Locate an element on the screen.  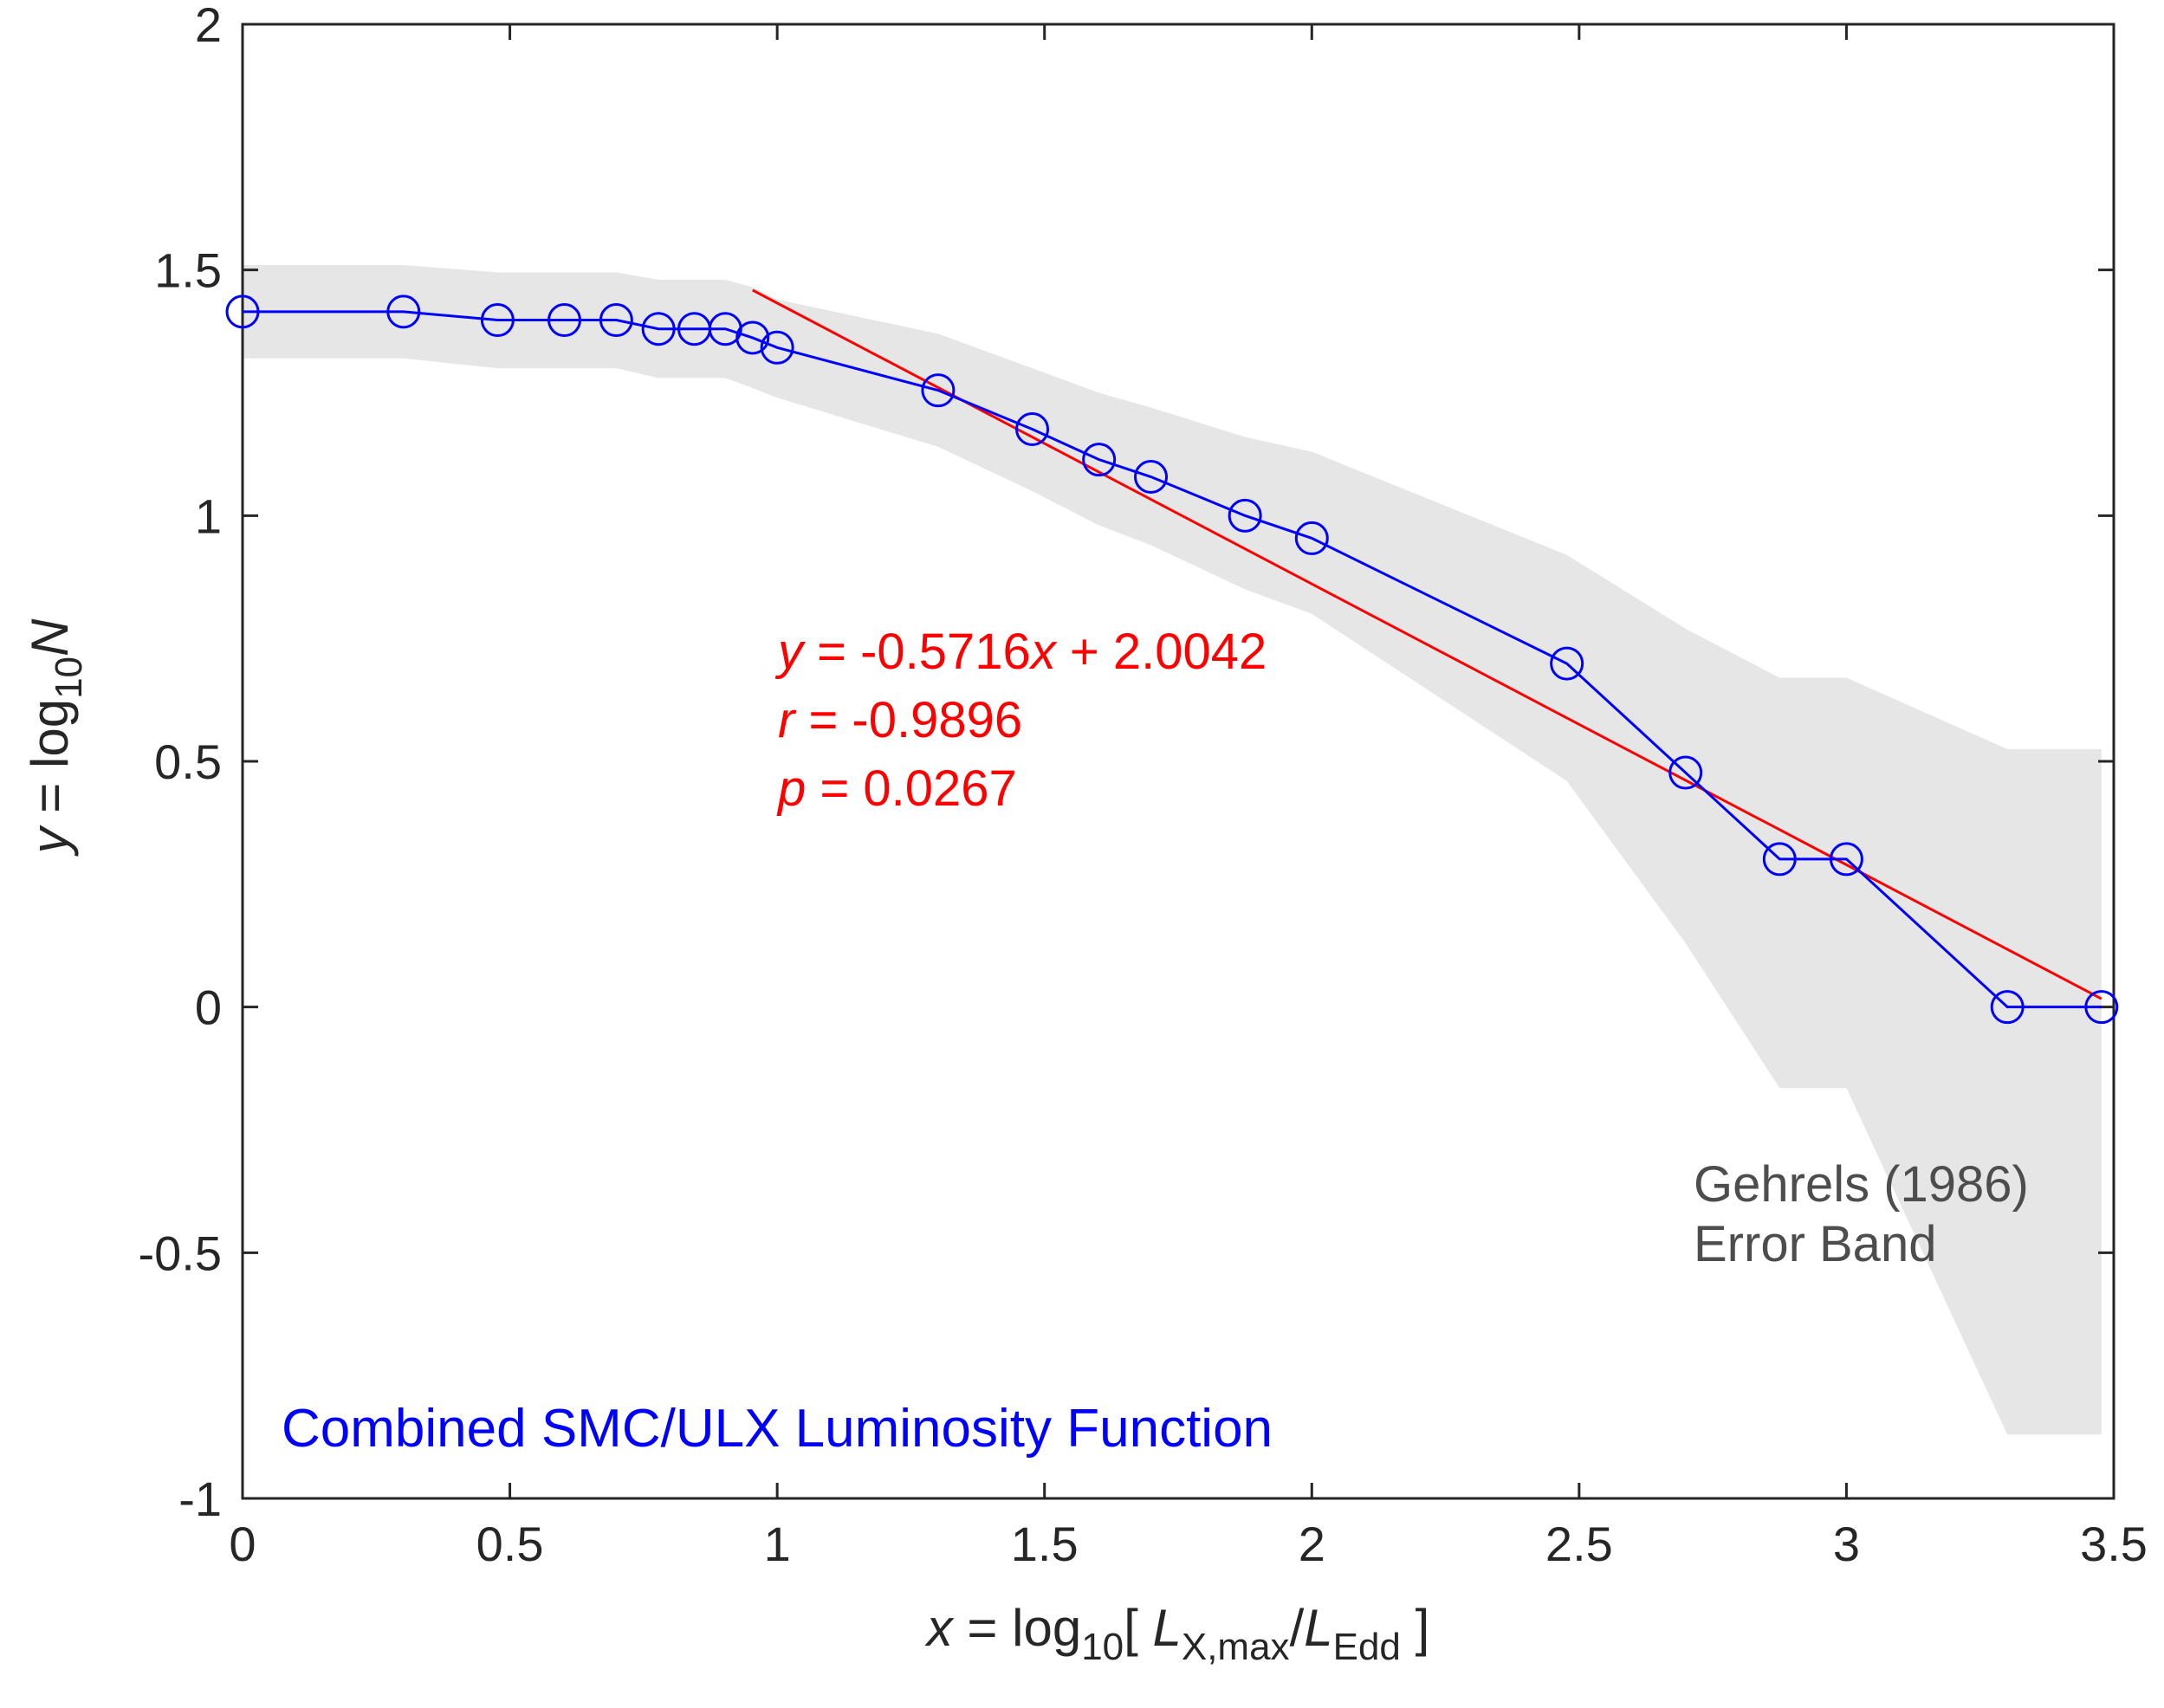
fit-r-value: r = -0.9896 is located at coordinates (900, 720).